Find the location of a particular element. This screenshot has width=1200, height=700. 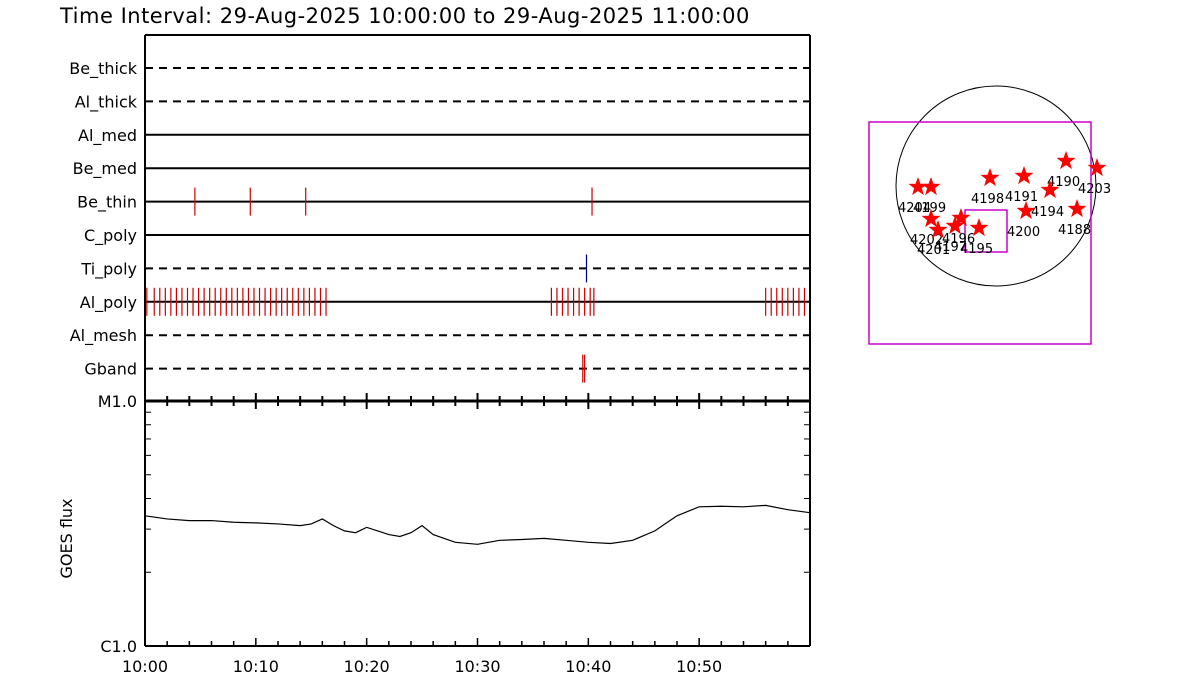

filter-label: Ti_poly is located at coordinates (108, 269).